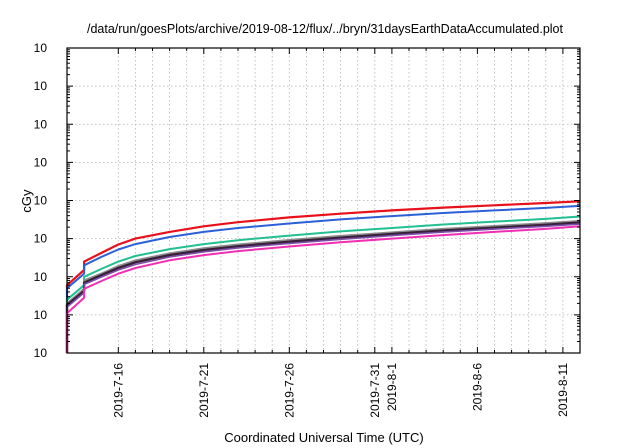  What do you see at coordinates (477, 387) in the screenshot?
I see `x-tick-label: 2019-8-6` at bounding box center [477, 387].